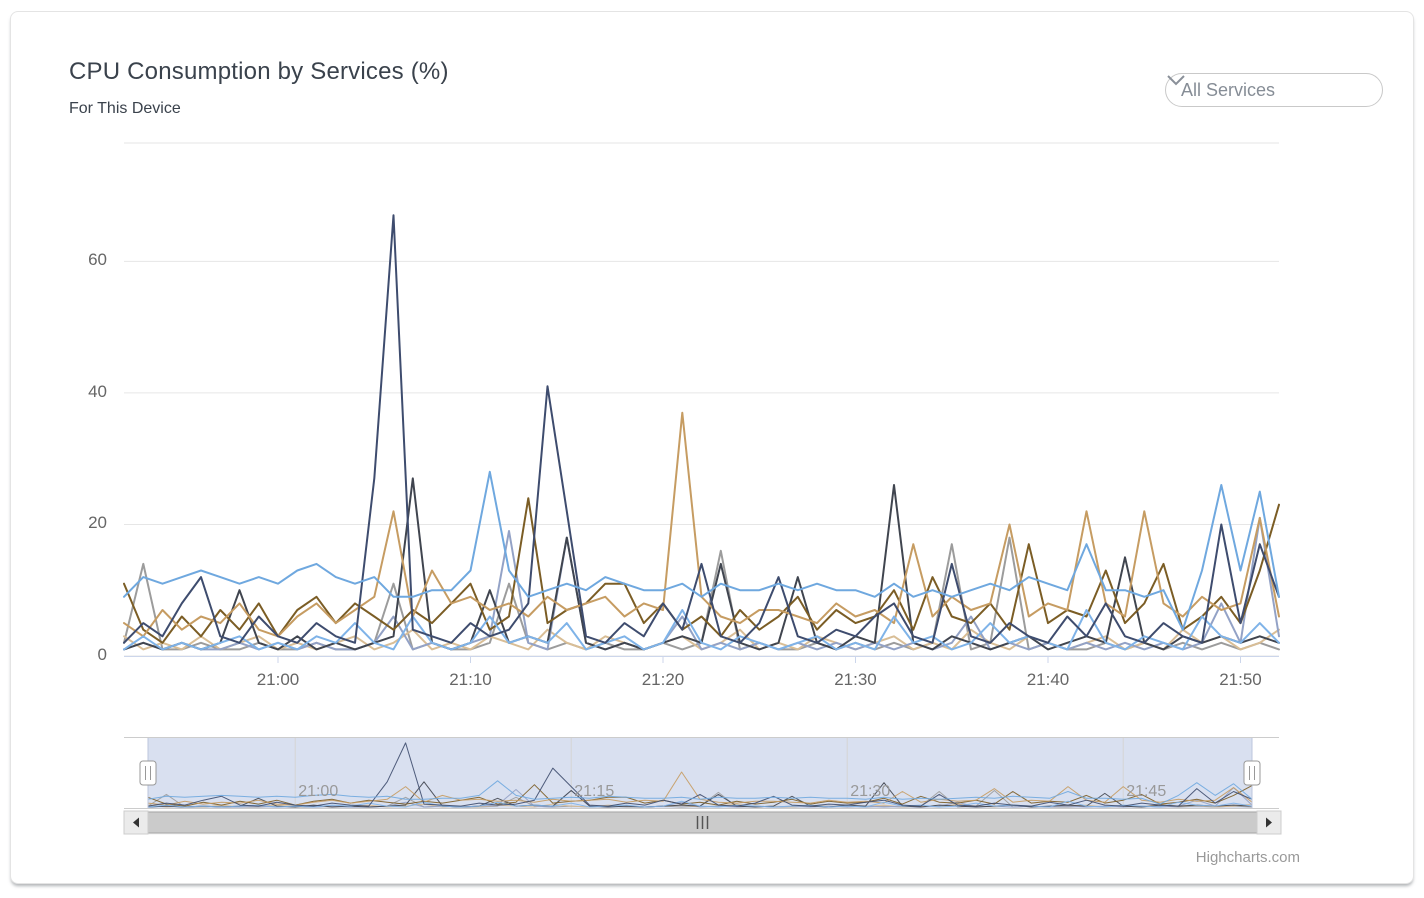 The width and height of the screenshot is (1424, 898). What do you see at coordinates (97, 260) in the screenshot?
I see `y-axis-label: 60` at bounding box center [97, 260].